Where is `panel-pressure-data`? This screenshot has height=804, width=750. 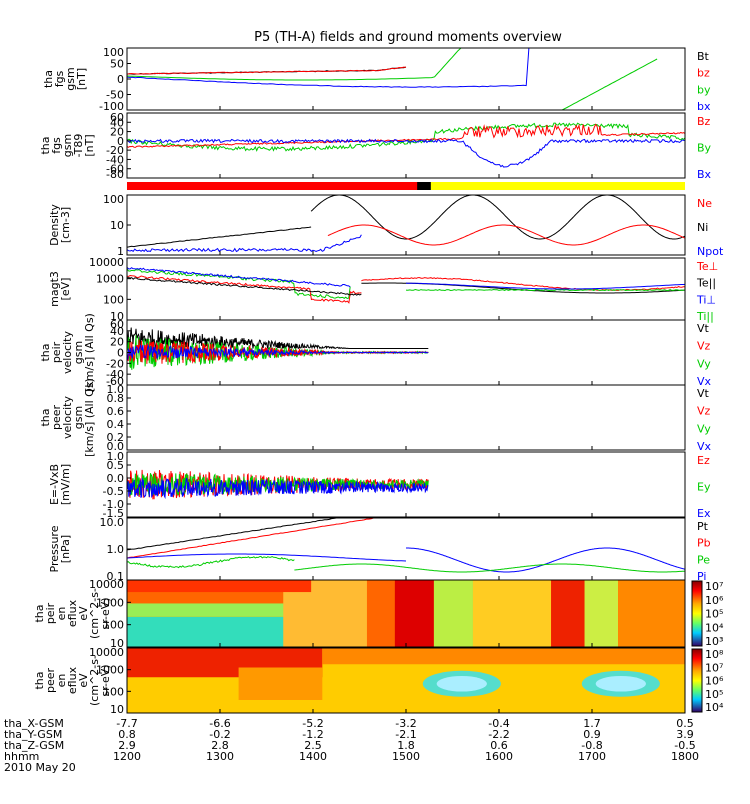
panel-pressure-data is located at coordinates (406, 545).